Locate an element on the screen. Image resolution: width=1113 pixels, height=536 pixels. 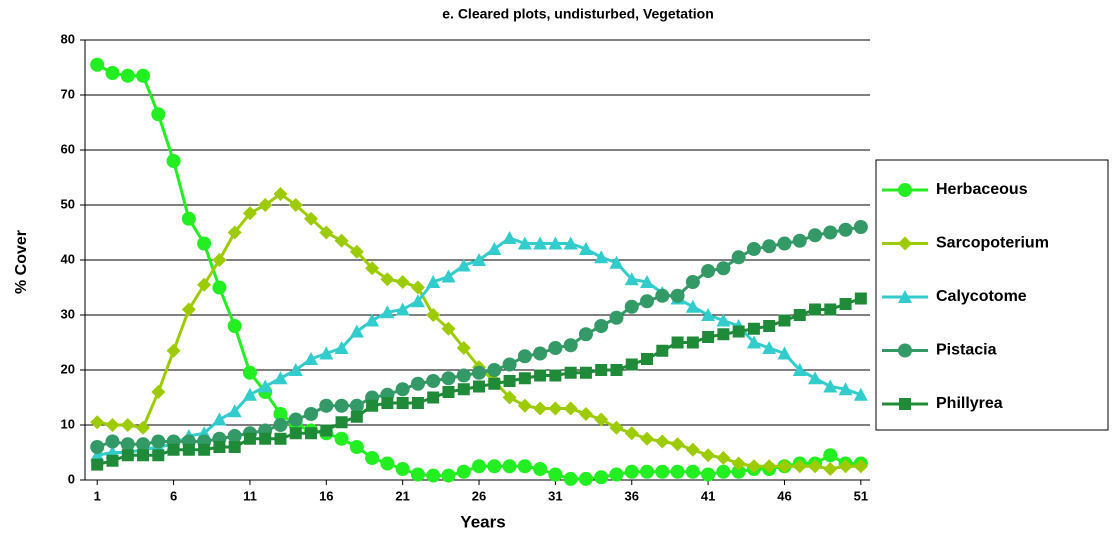
x-tick-label: 21 is located at coordinates (402, 495).